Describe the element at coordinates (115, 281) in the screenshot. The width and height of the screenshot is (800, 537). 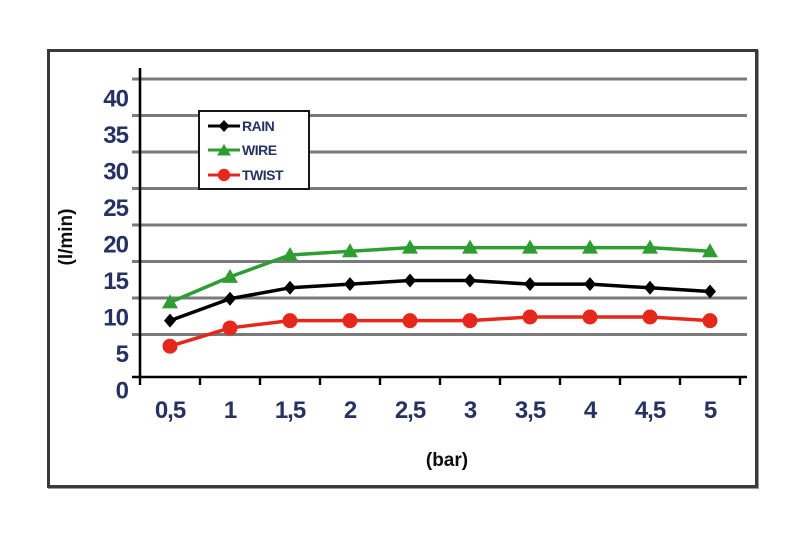
I see `y-tick-label-15: 15` at that location.